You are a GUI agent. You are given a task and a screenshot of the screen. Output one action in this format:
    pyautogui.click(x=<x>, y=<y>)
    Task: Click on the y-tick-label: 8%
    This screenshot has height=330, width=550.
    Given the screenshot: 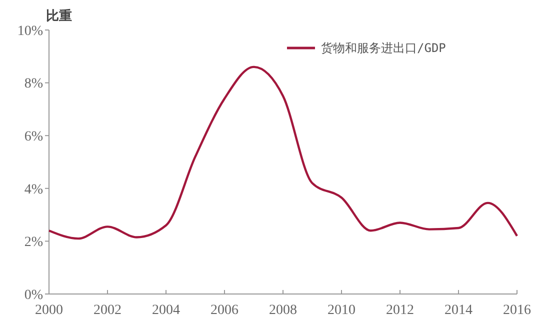 What is the action you would take?
    pyautogui.click(x=34, y=84)
    